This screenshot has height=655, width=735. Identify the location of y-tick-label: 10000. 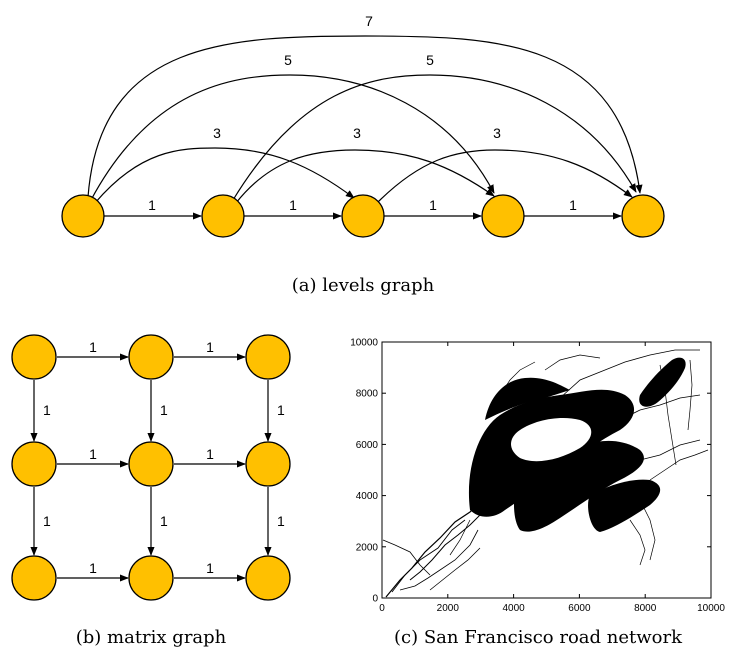
(364, 343).